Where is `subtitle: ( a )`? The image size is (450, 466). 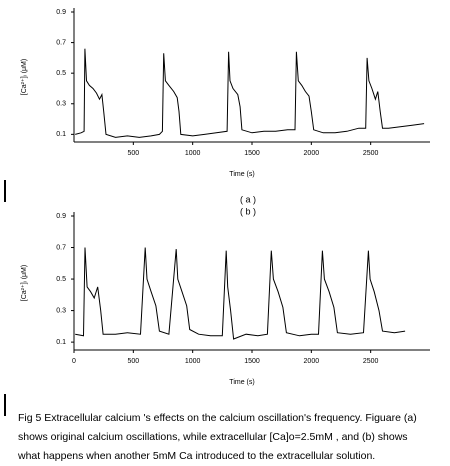
subtitle: ( a ) is located at coordinates (248, 199).